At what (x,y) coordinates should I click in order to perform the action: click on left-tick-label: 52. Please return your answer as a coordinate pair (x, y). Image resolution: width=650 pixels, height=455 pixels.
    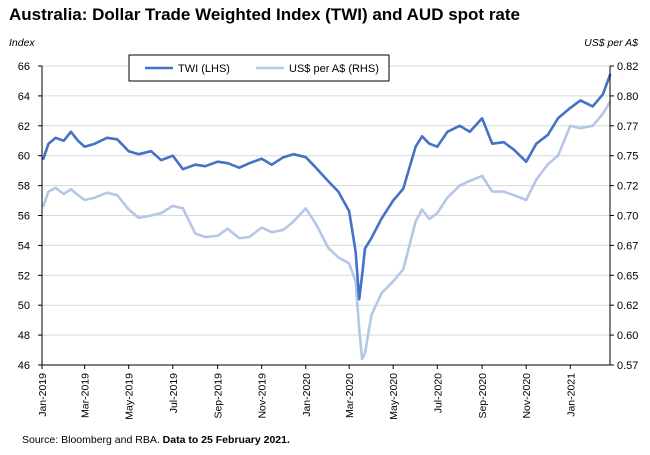
    Looking at the image, I should click on (24, 276).